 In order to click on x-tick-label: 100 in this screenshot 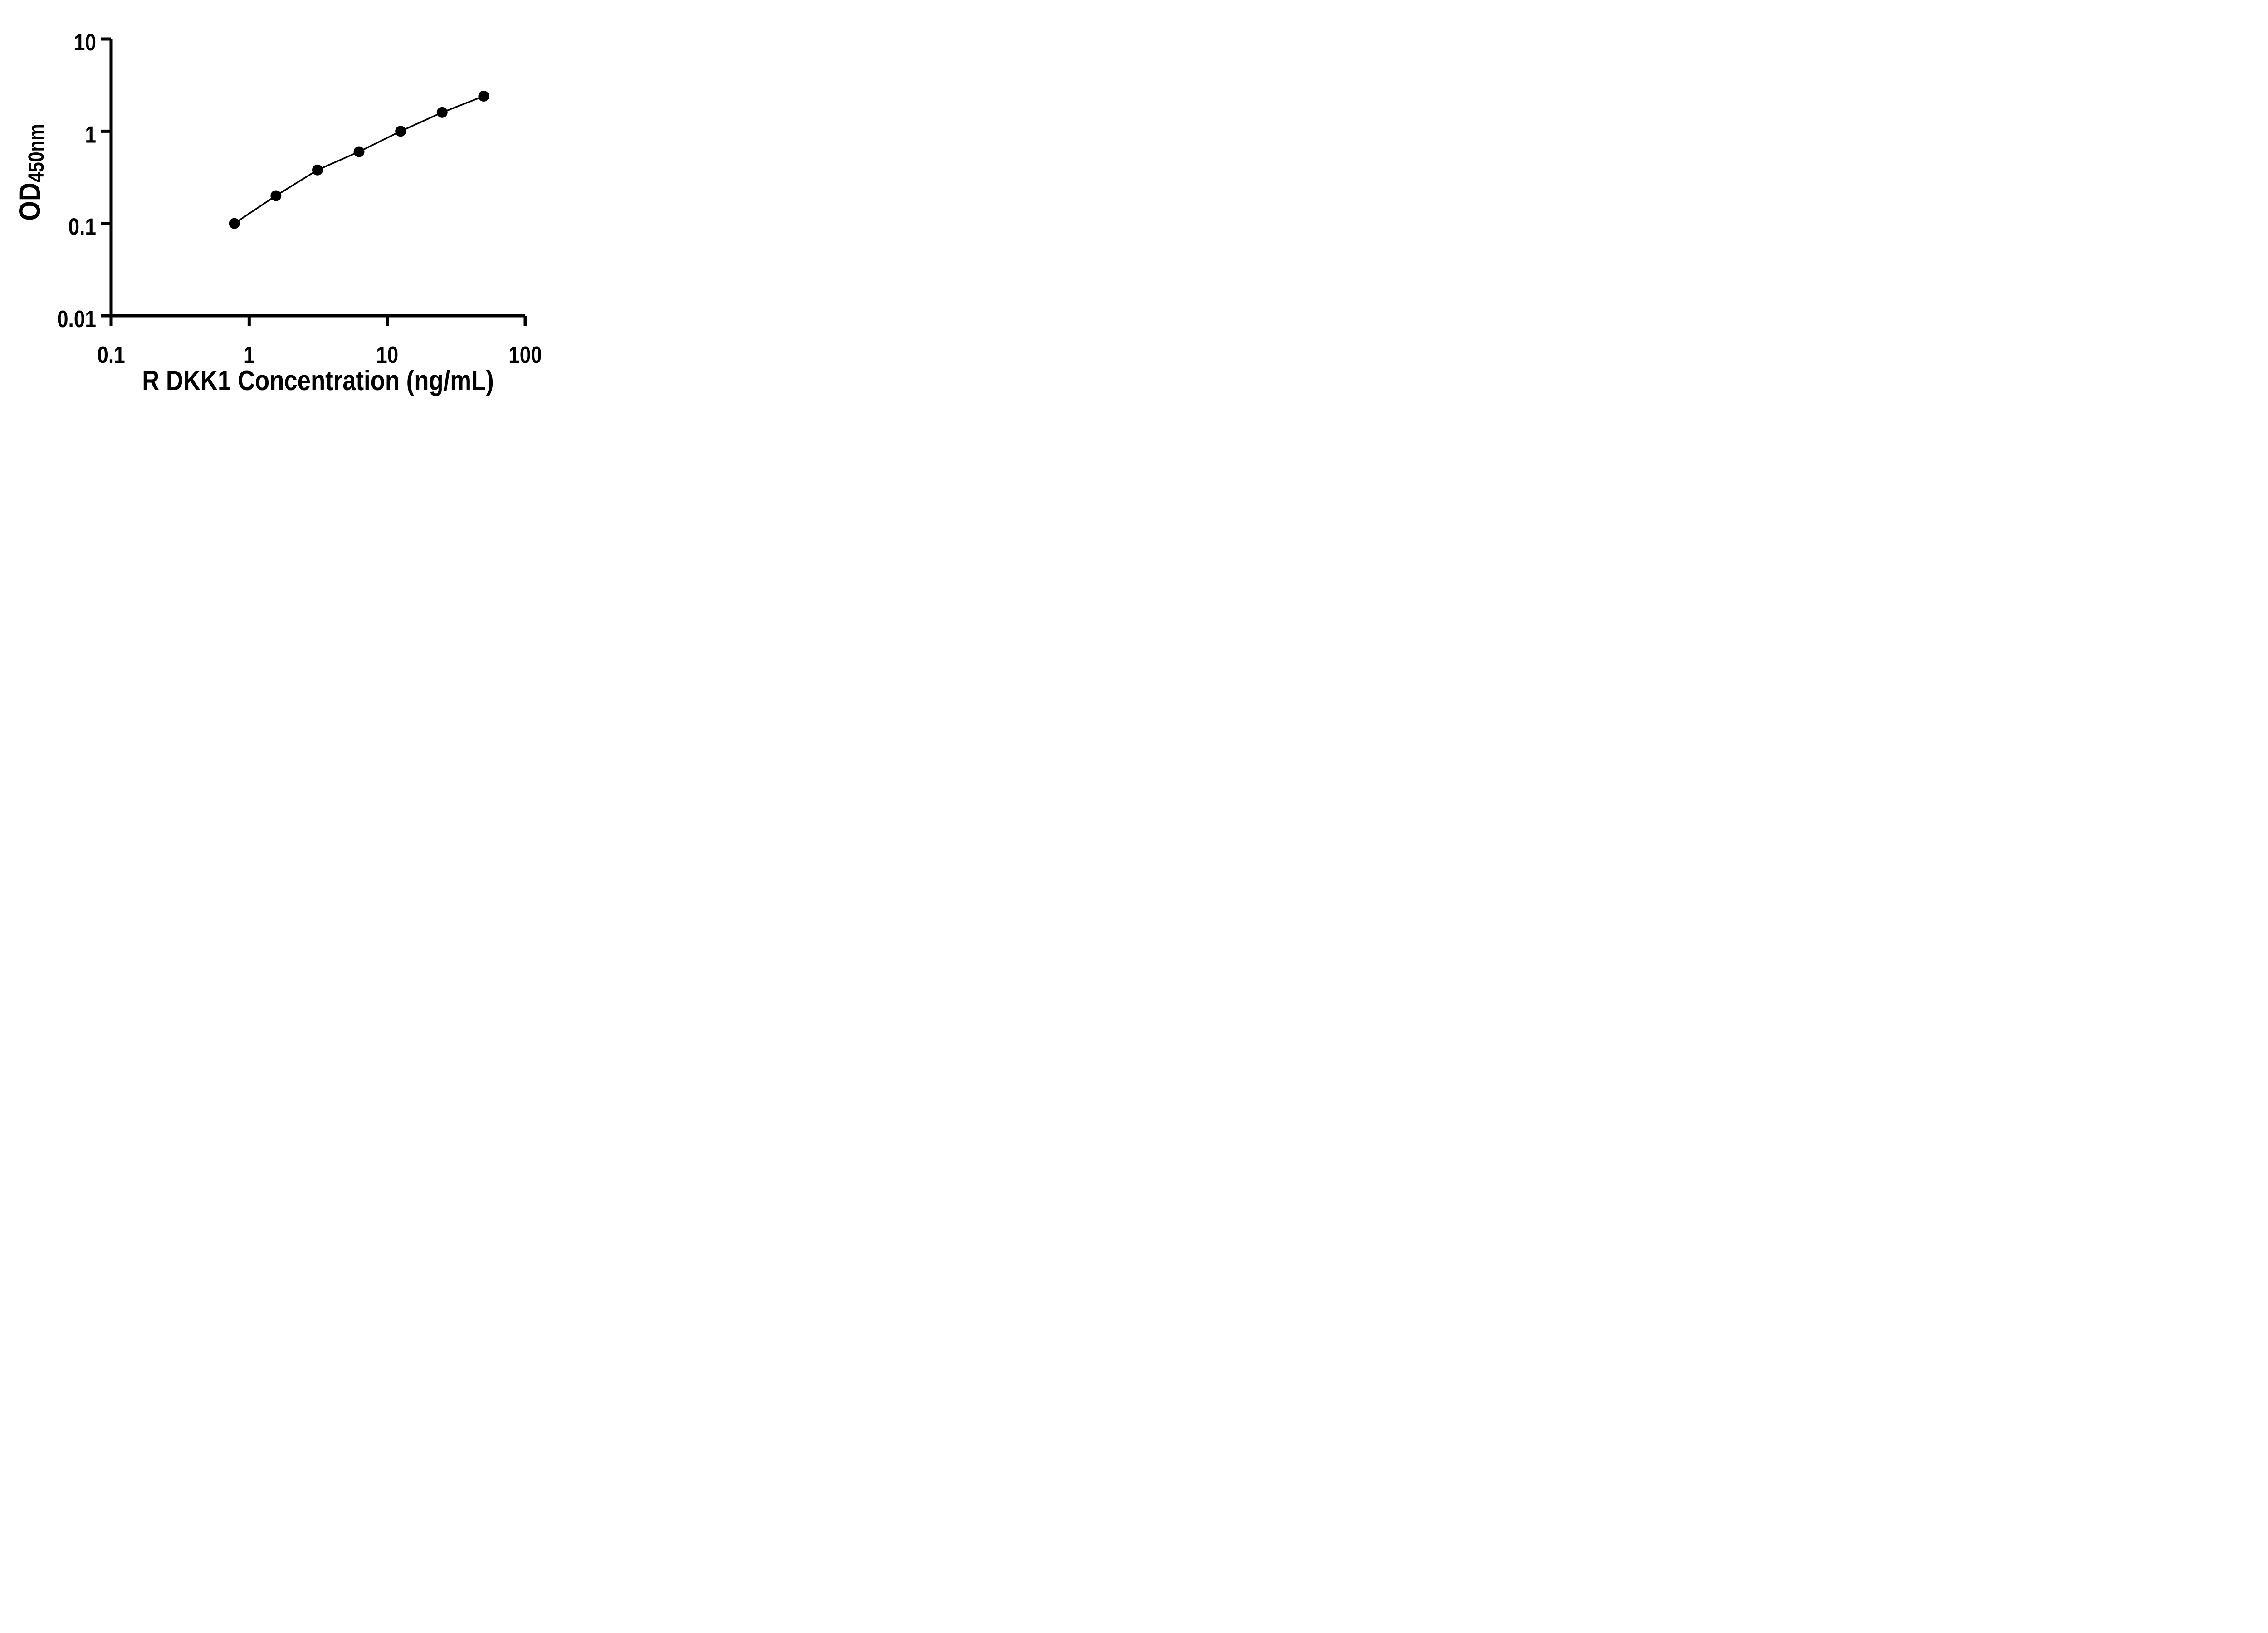, I will do `click(525, 355)`.